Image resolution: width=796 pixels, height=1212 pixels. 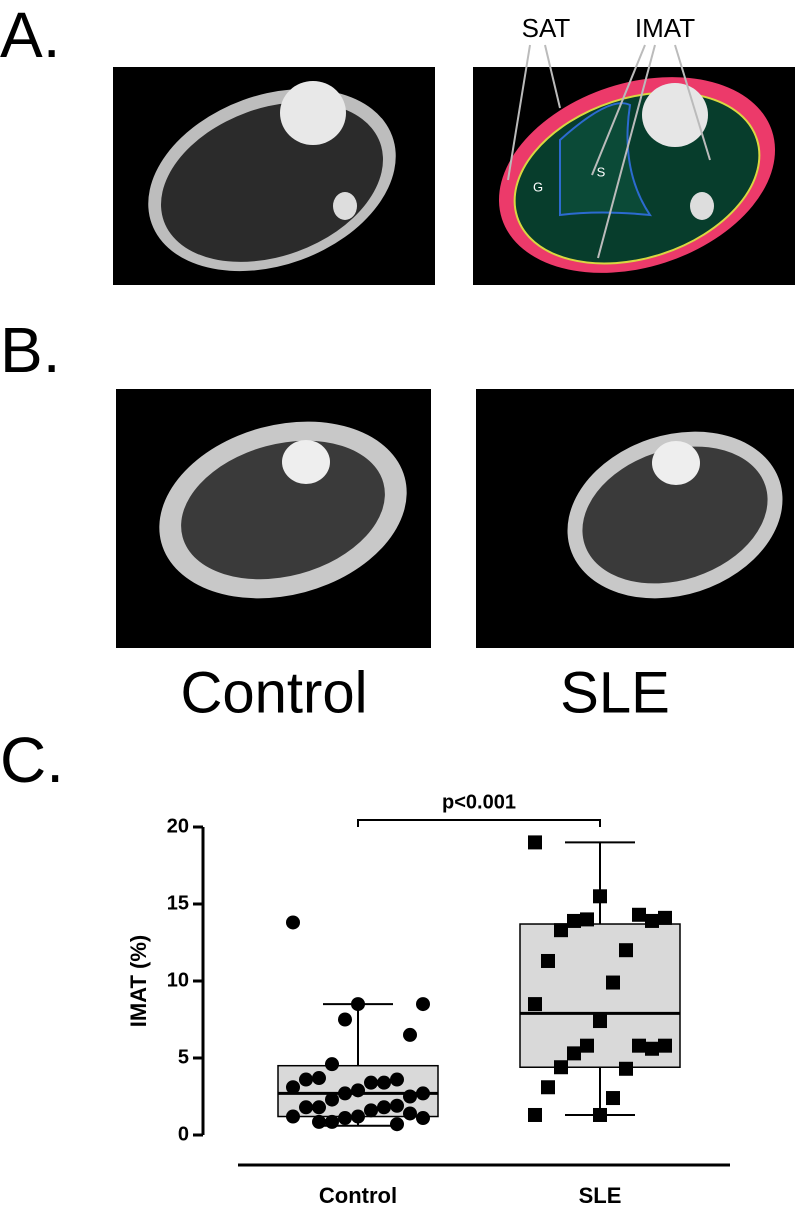 What do you see at coordinates (665, 28) in the screenshot?
I see `annotation: IMAT` at bounding box center [665, 28].